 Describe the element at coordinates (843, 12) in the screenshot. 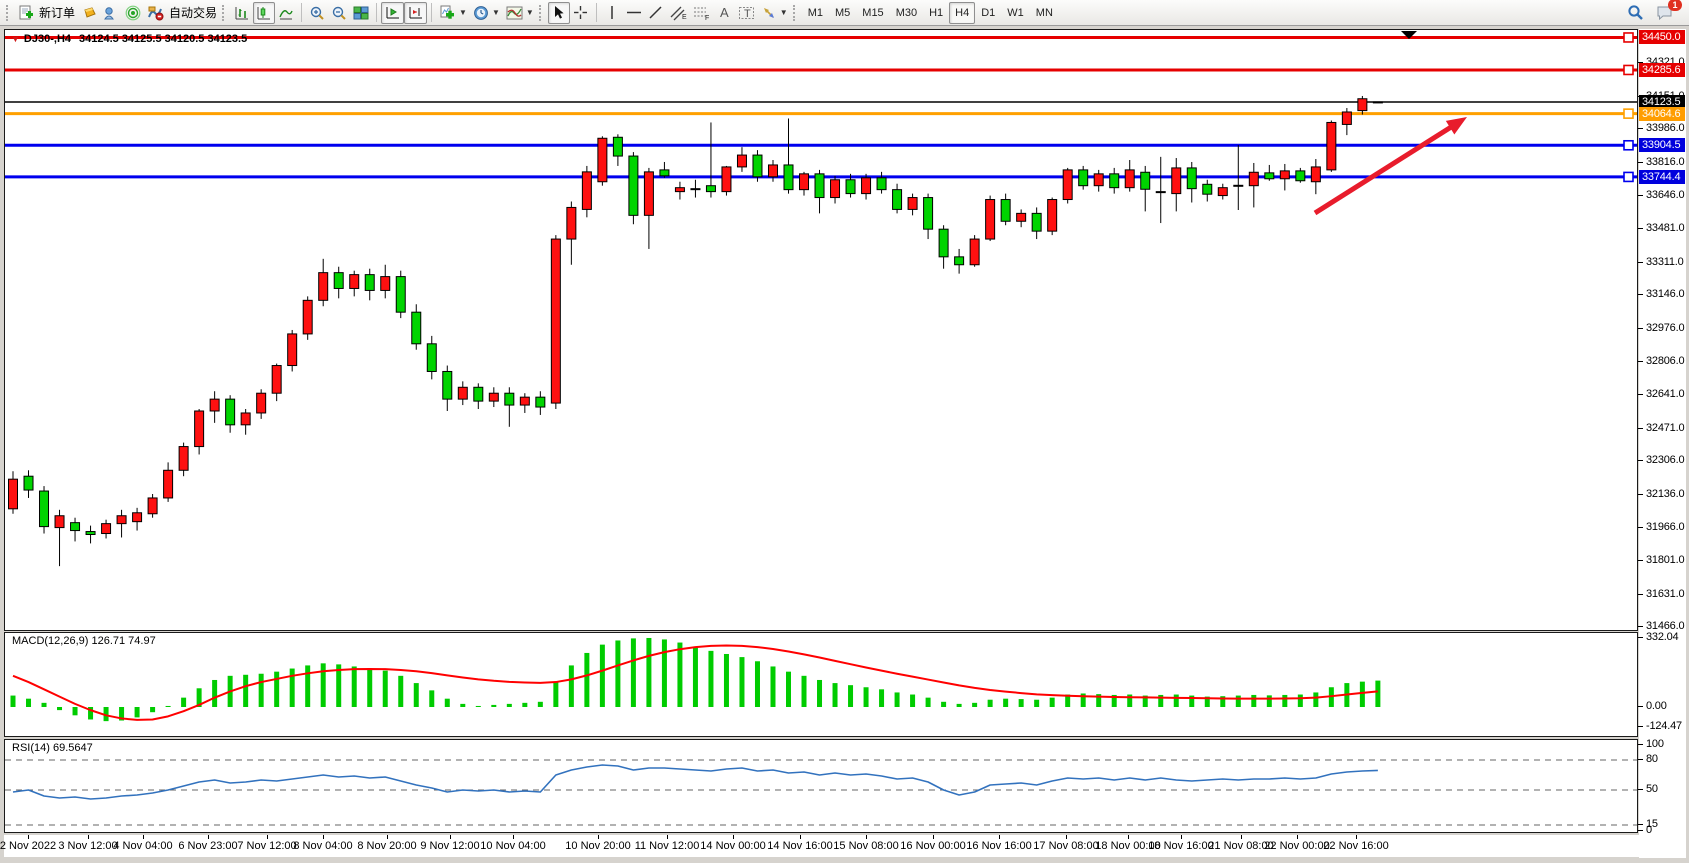

I see `timeframe-M5: M5` at that location.